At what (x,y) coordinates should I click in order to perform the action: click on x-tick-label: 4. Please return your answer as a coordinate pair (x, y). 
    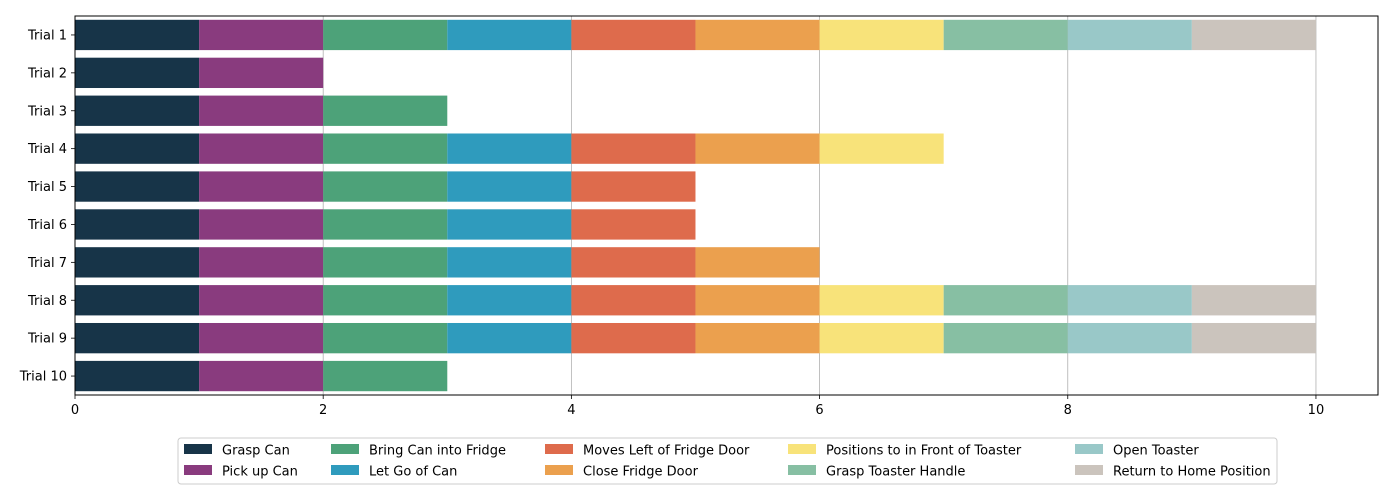
    Looking at the image, I should click on (571, 410).